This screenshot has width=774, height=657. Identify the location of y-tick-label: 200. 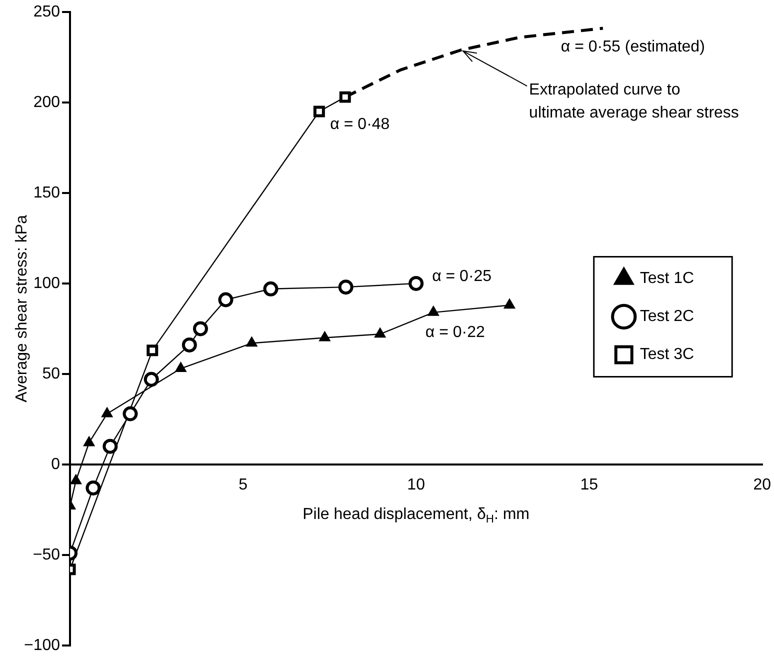
(46, 102).